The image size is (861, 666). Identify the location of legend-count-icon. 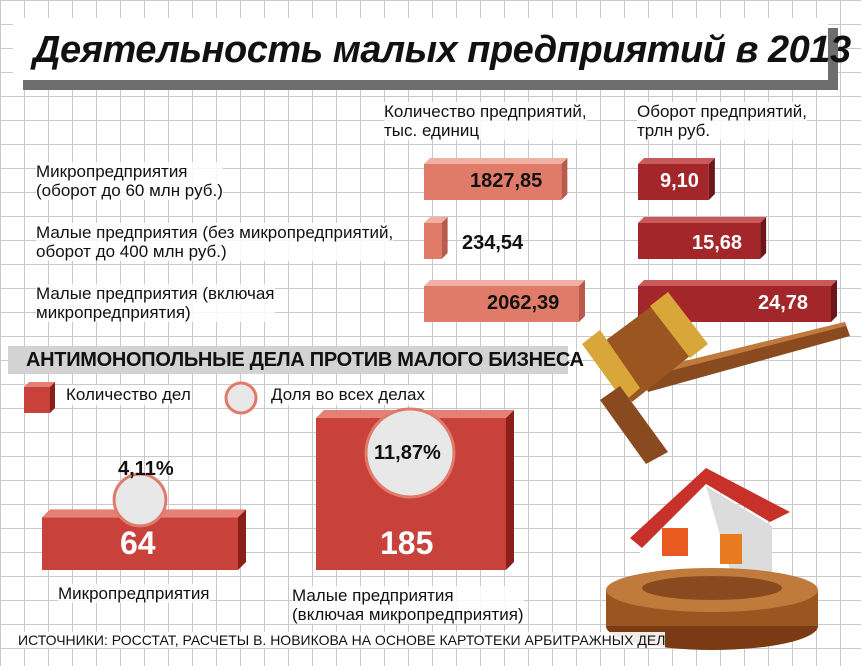
(39, 397).